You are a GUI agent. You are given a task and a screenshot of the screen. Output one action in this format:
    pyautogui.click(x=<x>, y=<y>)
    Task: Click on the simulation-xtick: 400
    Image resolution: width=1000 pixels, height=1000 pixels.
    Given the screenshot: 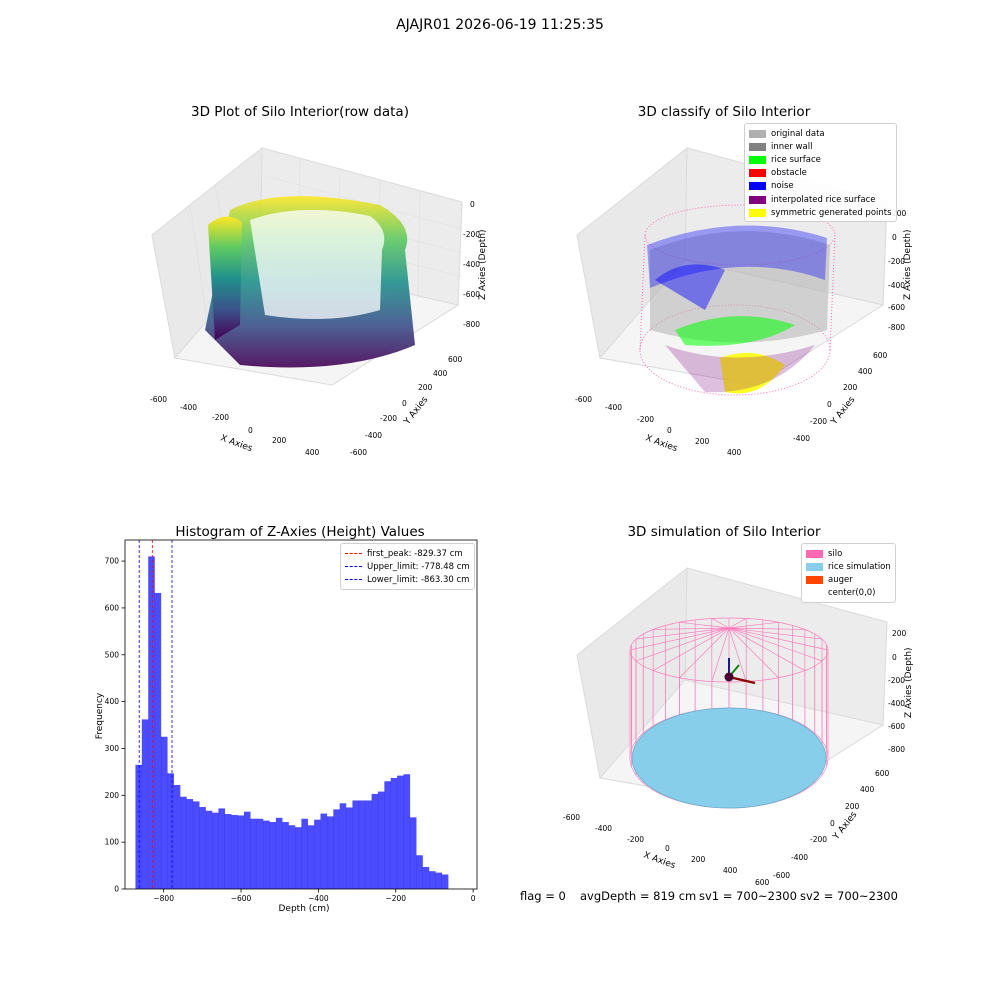 What is the action you would take?
    pyautogui.click(x=730, y=870)
    